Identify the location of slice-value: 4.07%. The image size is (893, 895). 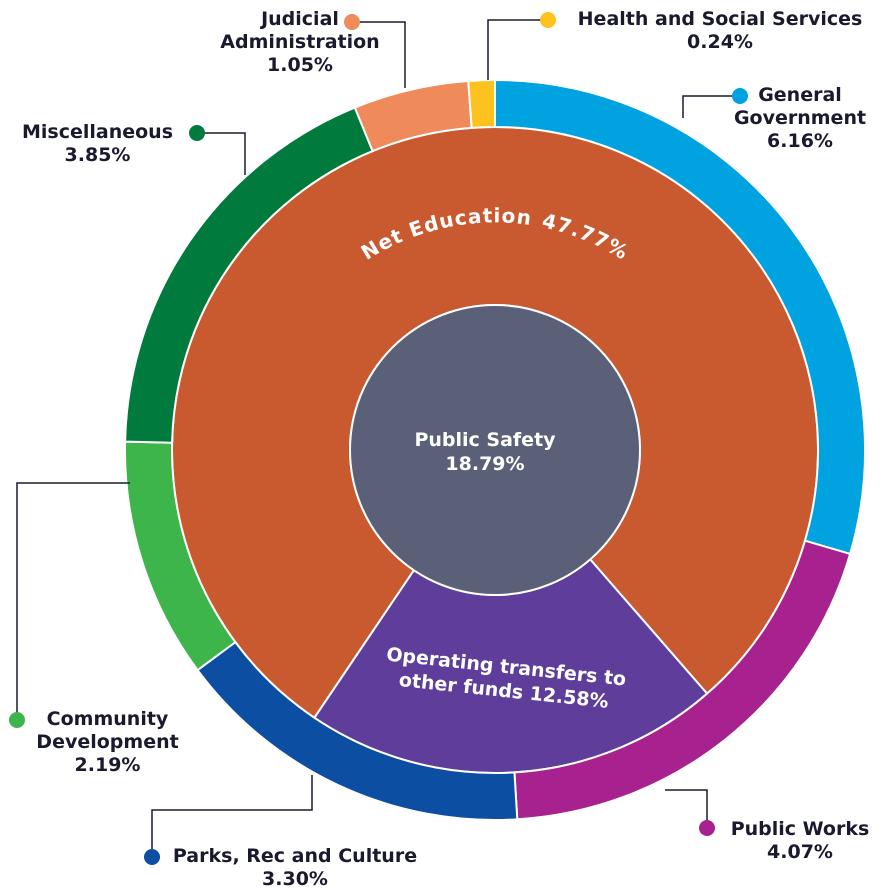
(800, 852).